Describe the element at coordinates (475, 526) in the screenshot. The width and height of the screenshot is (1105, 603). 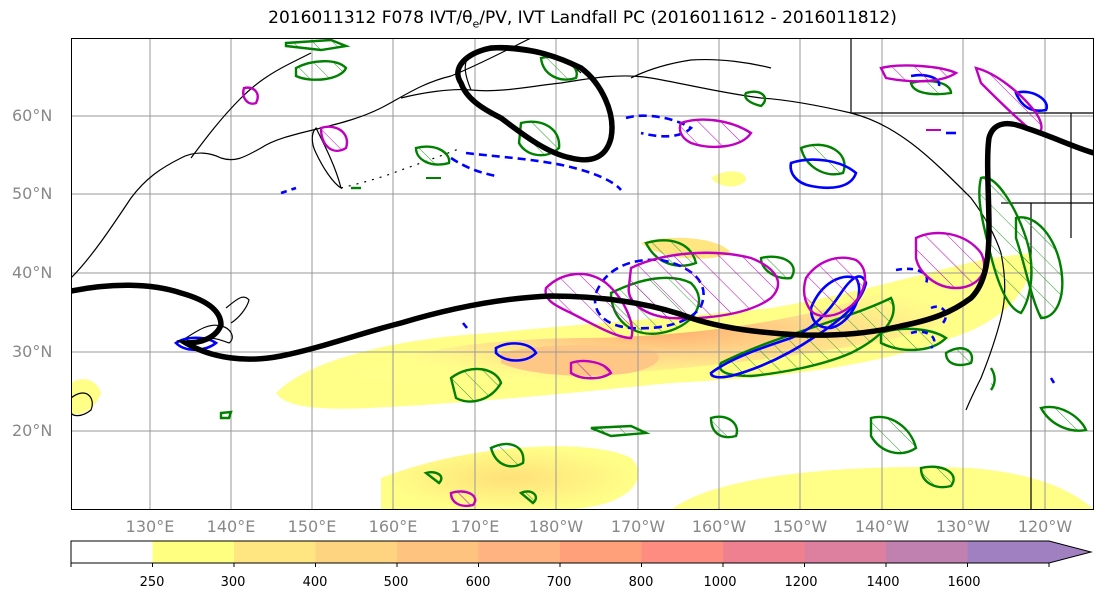
I see `lon-label-170e: 170°E` at that location.